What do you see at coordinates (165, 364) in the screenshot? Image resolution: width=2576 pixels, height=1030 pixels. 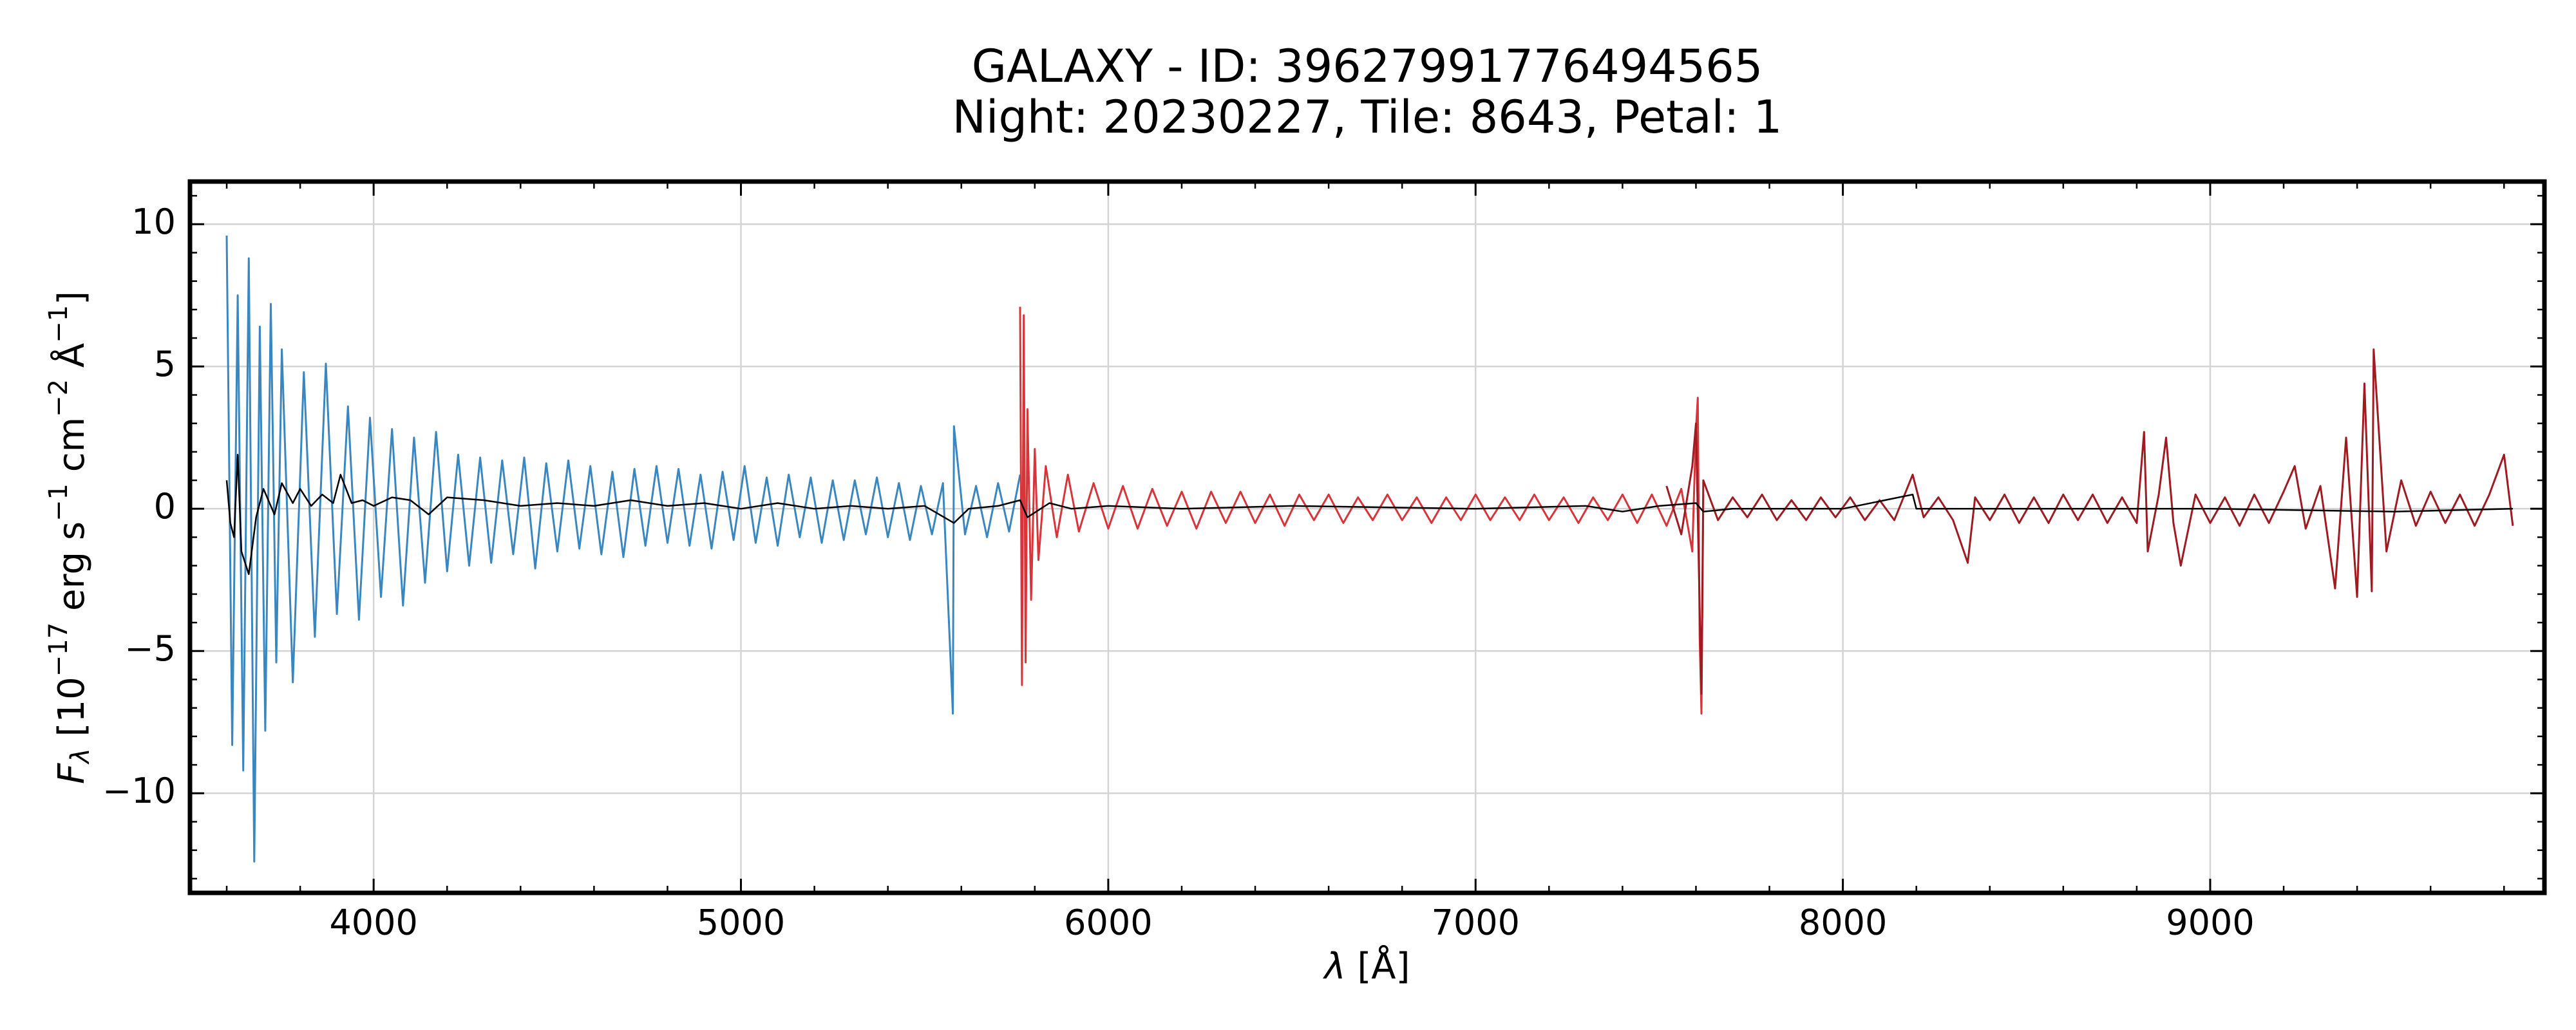 I see `y-tick-label: 5` at bounding box center [165, 364].